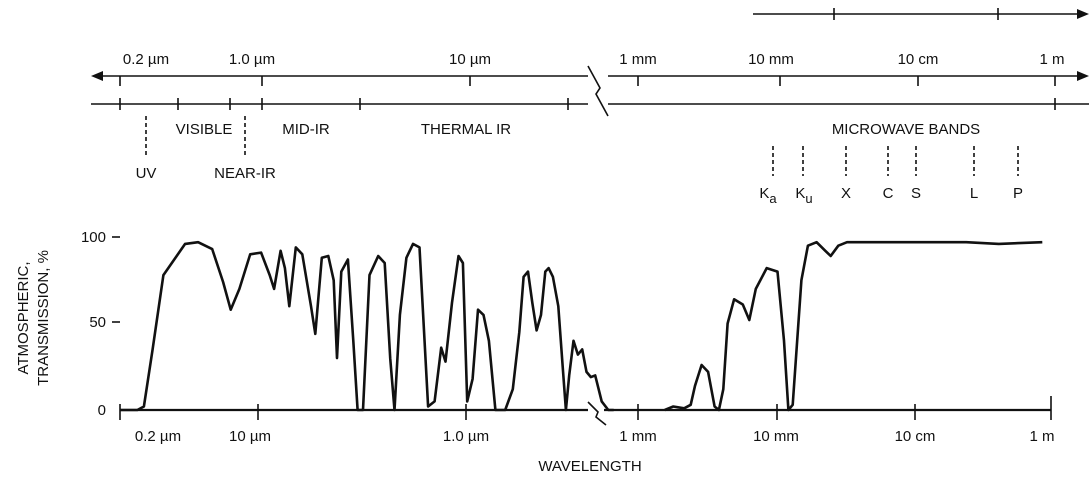 The image size is (1091, 481). What do you see at coordinates (67, 324) in the screenshot?
I see `y-axis: ATMOSPHERIC, TRANSMISSION, % 100 50 0` at bounding box center [67, 324].